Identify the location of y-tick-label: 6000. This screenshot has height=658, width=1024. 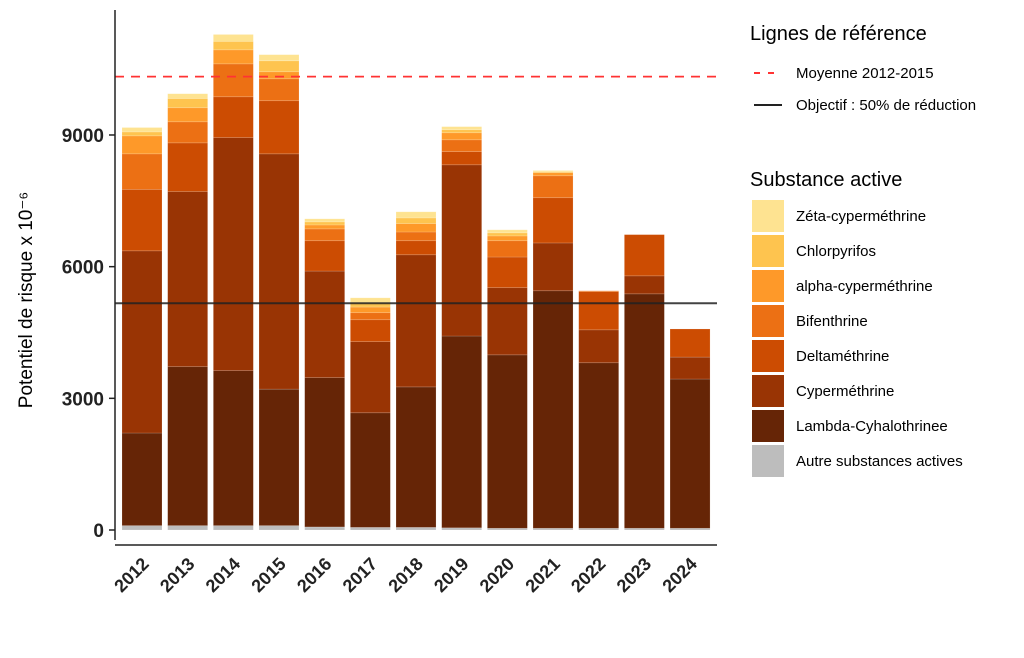
(83, 268).